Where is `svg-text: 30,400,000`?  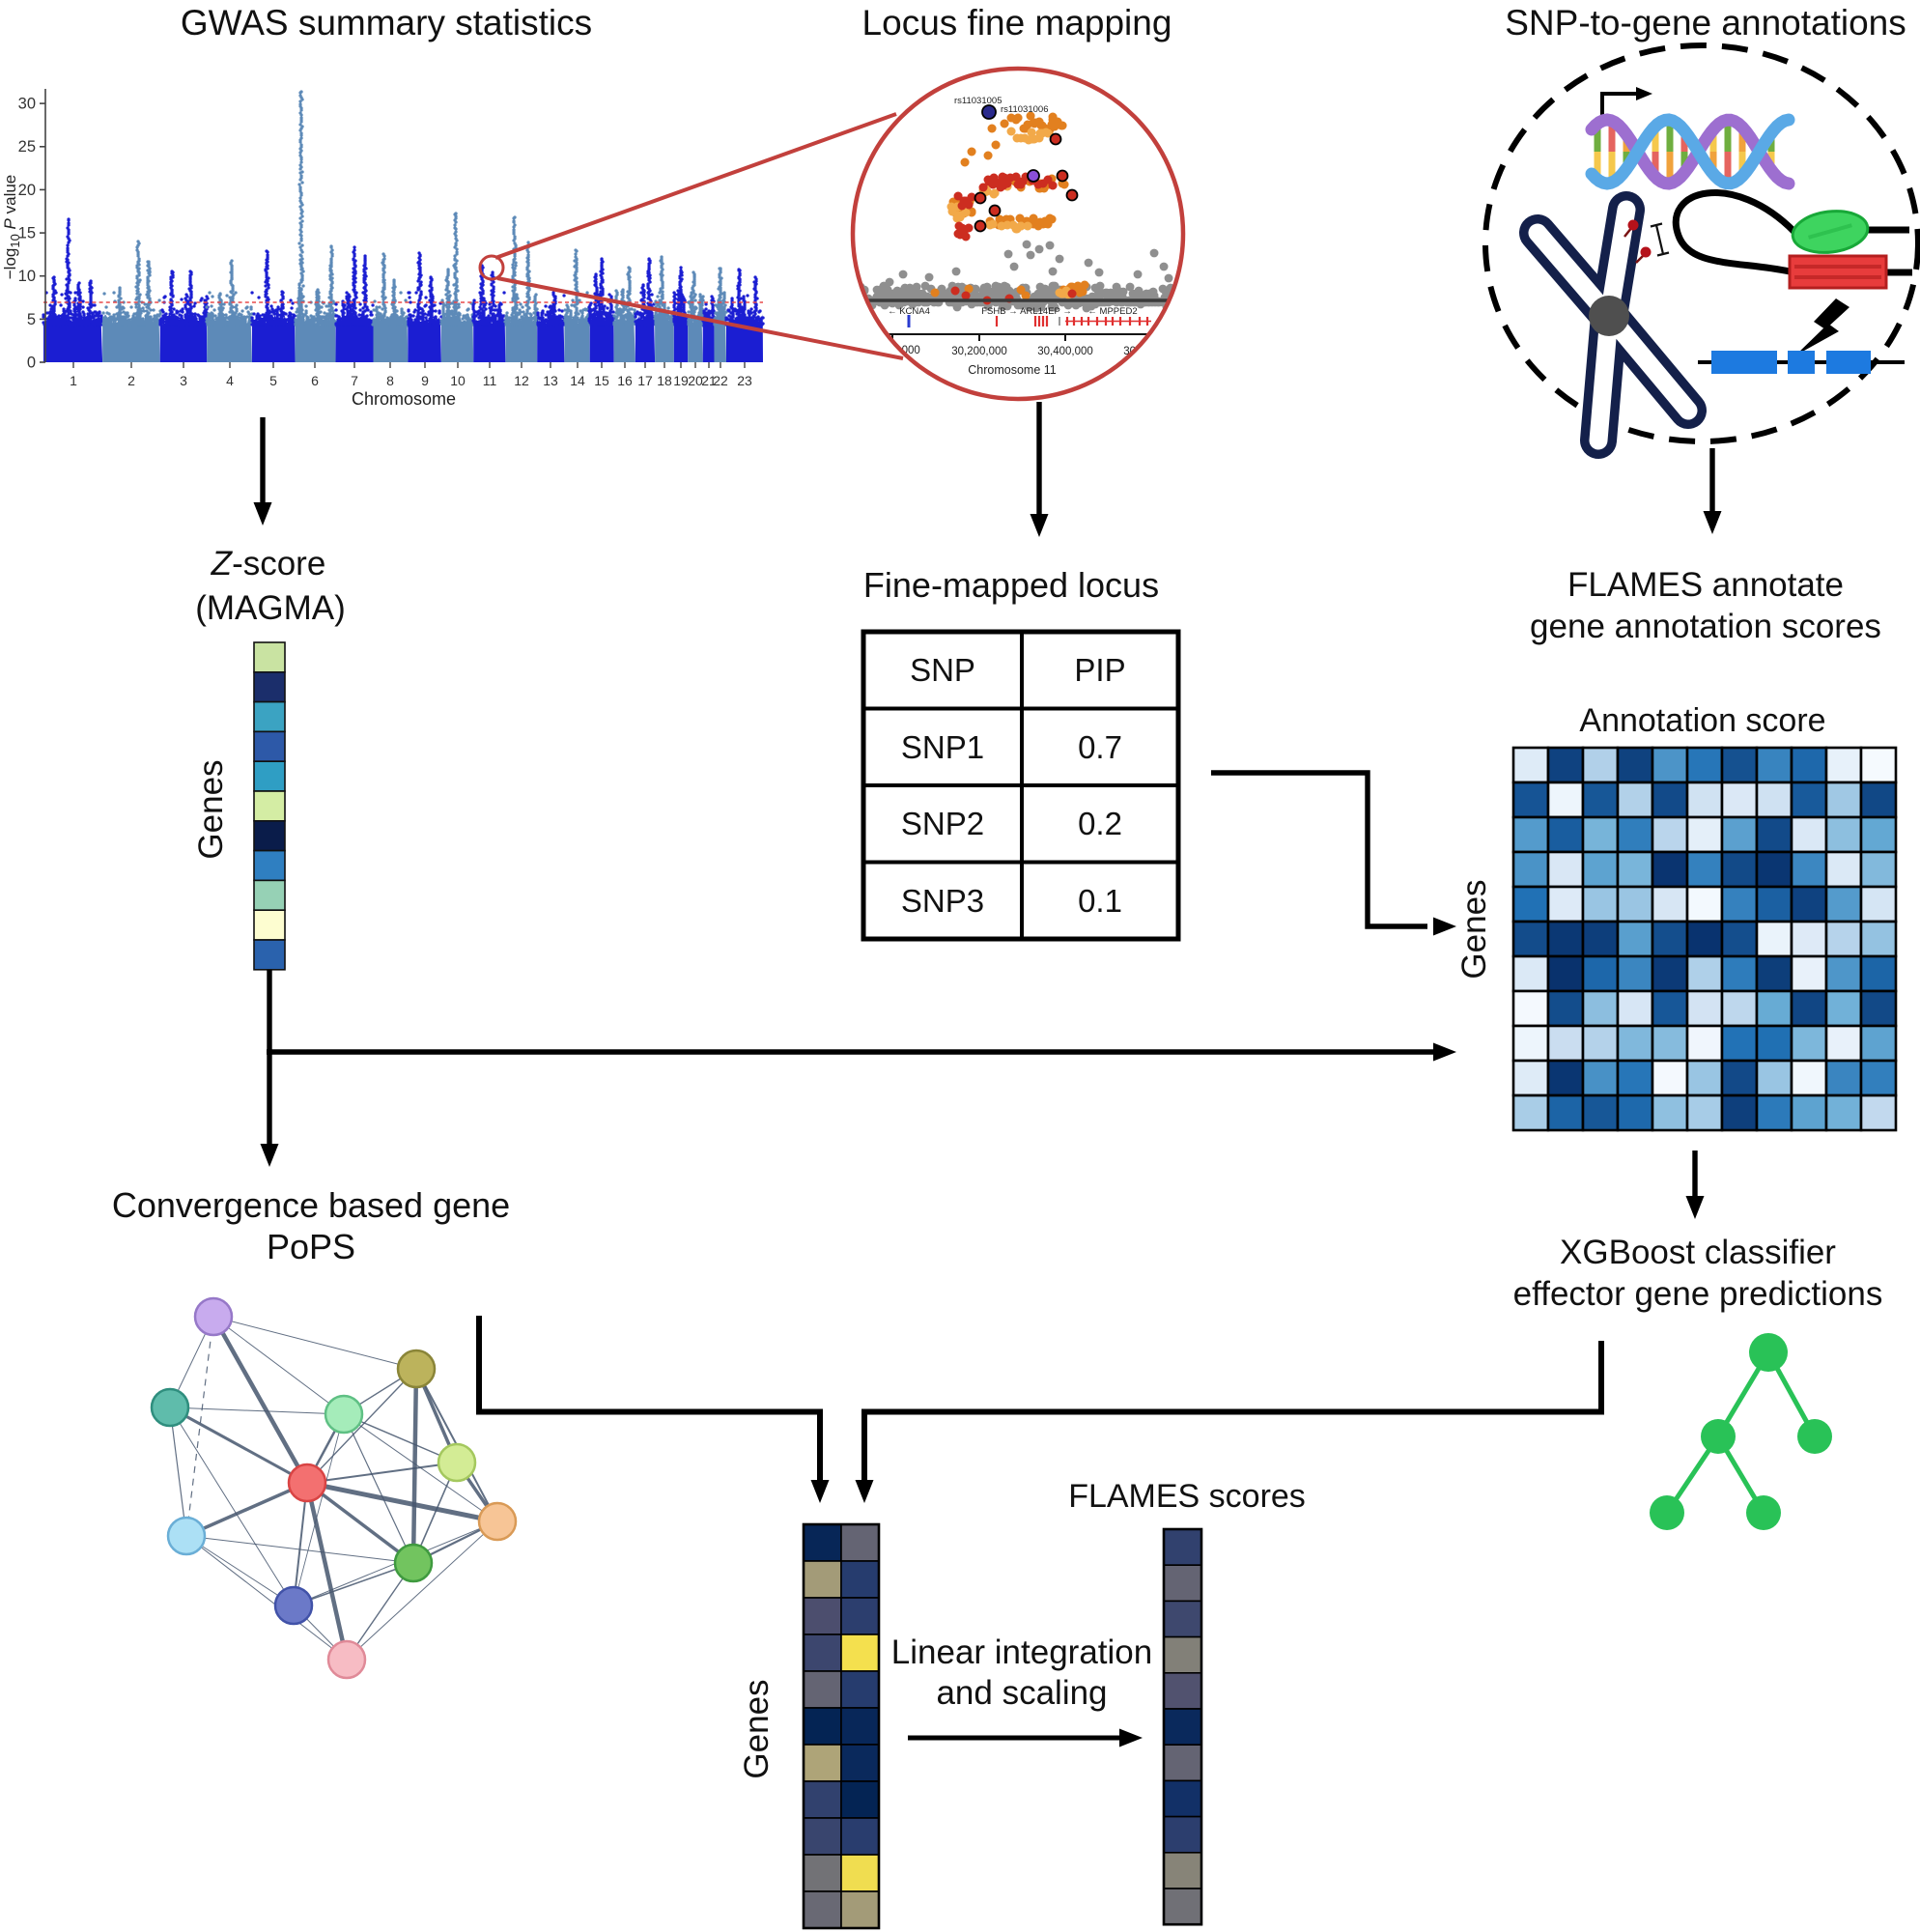 svg-text: 30,400,000 is located at coordinates (1065, 351).